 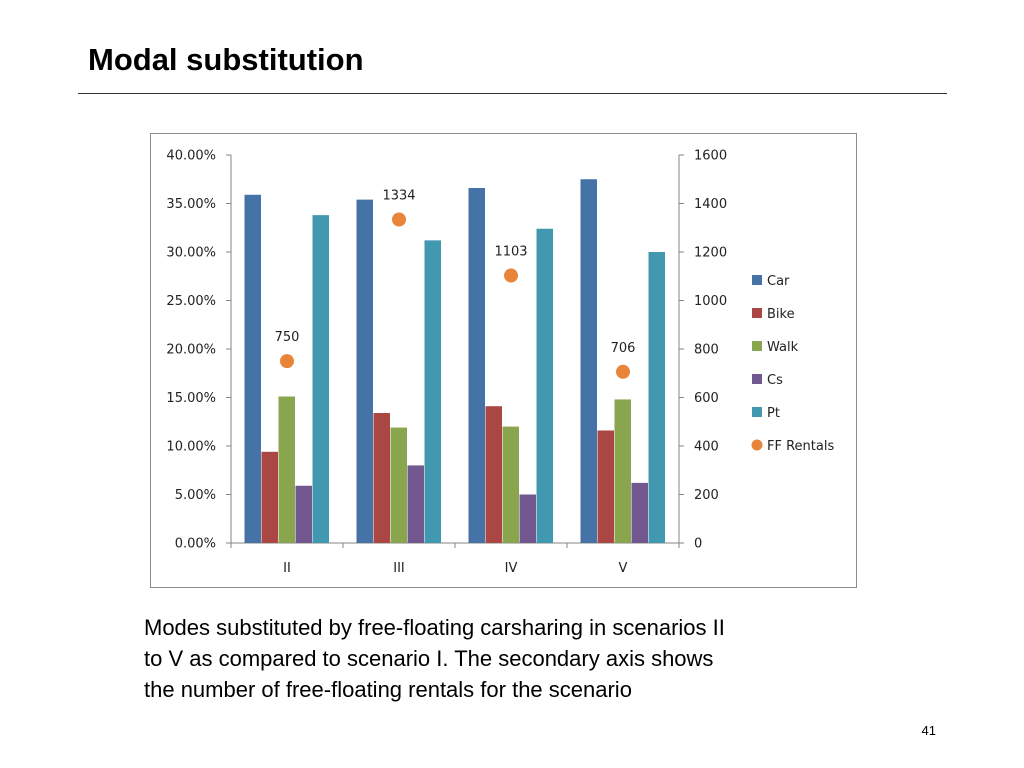 I want to click on primary-y-tick-label: 40.00%, so click(x=191, y=156).